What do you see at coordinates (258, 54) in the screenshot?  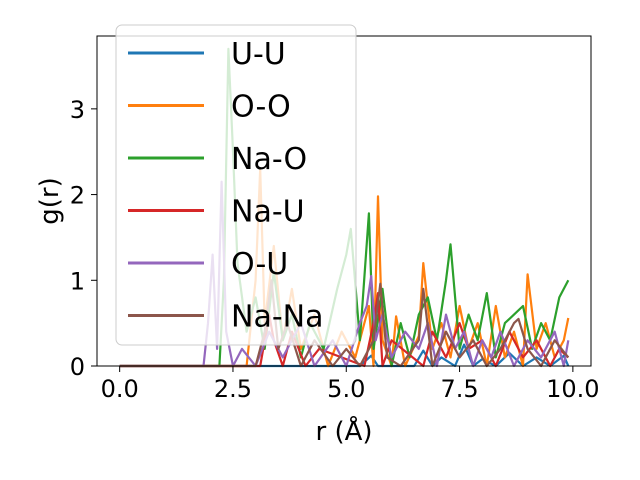 I see `legend-label-u-u: U-U` at bounding box center [258, 54].